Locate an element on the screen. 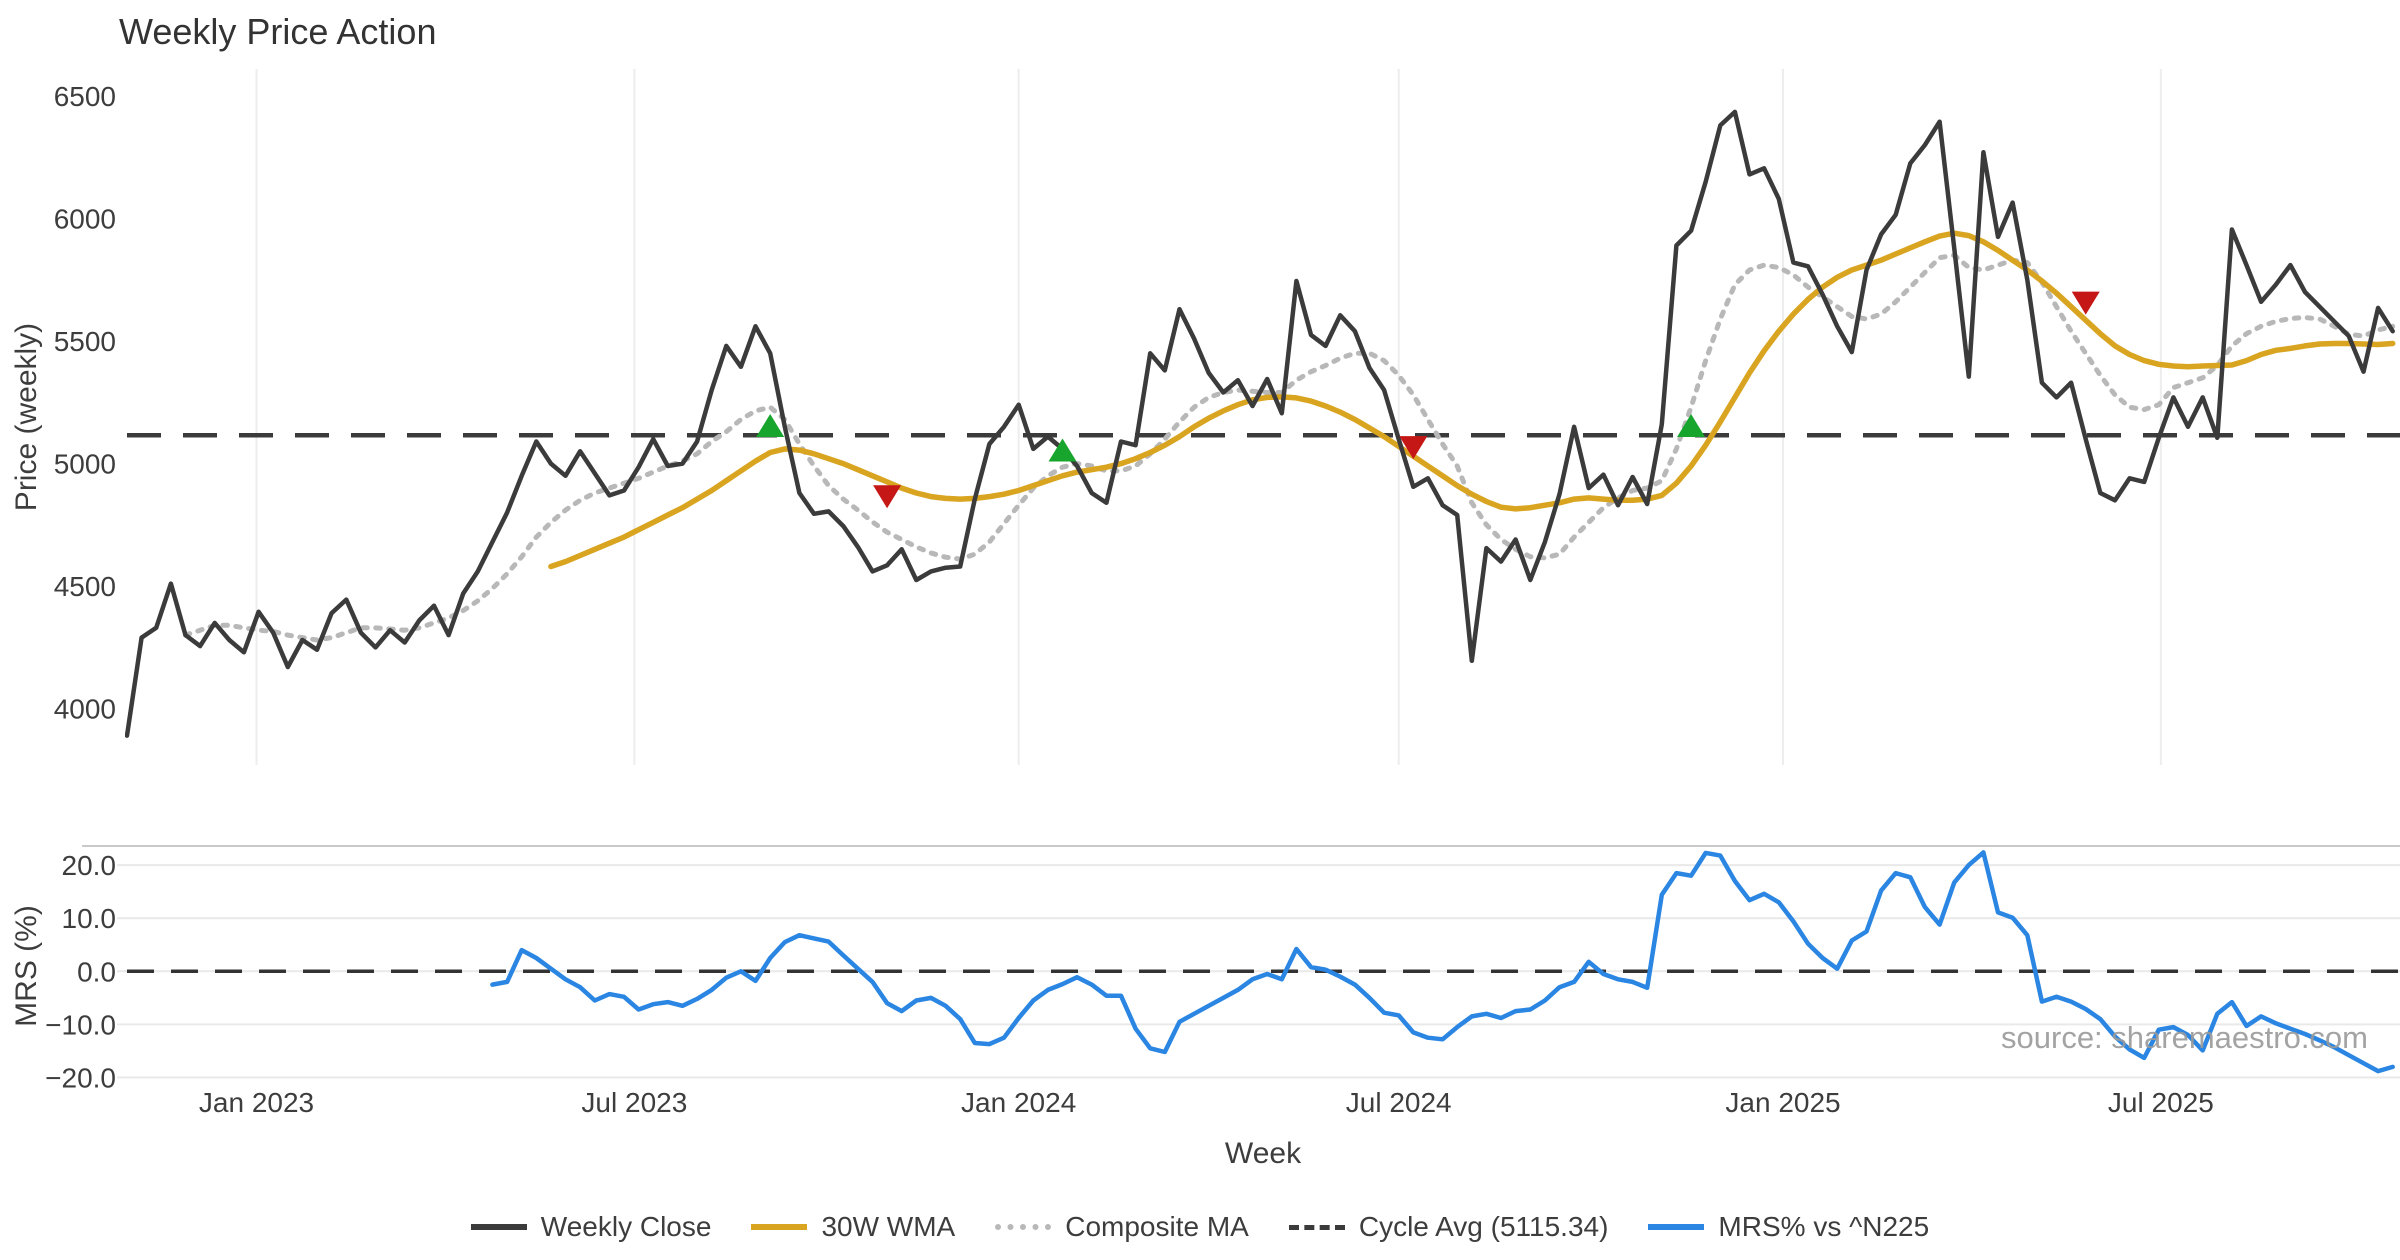 The image size is (2400, 1260). legend-item-composite-ma: Composite MA is located at coordinates (1122, 1227).